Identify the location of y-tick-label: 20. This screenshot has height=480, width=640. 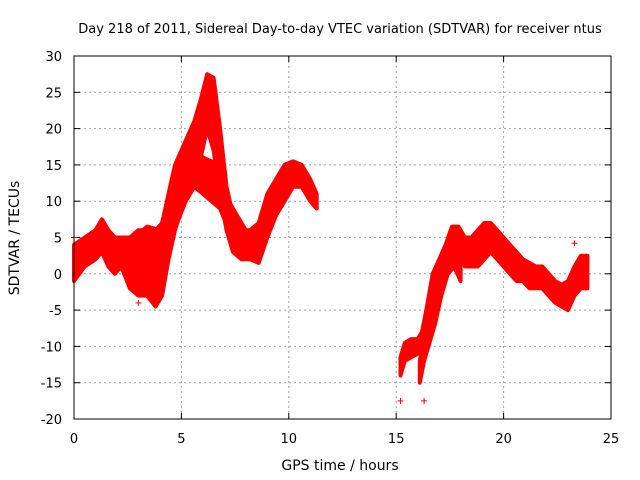
(53, 130).